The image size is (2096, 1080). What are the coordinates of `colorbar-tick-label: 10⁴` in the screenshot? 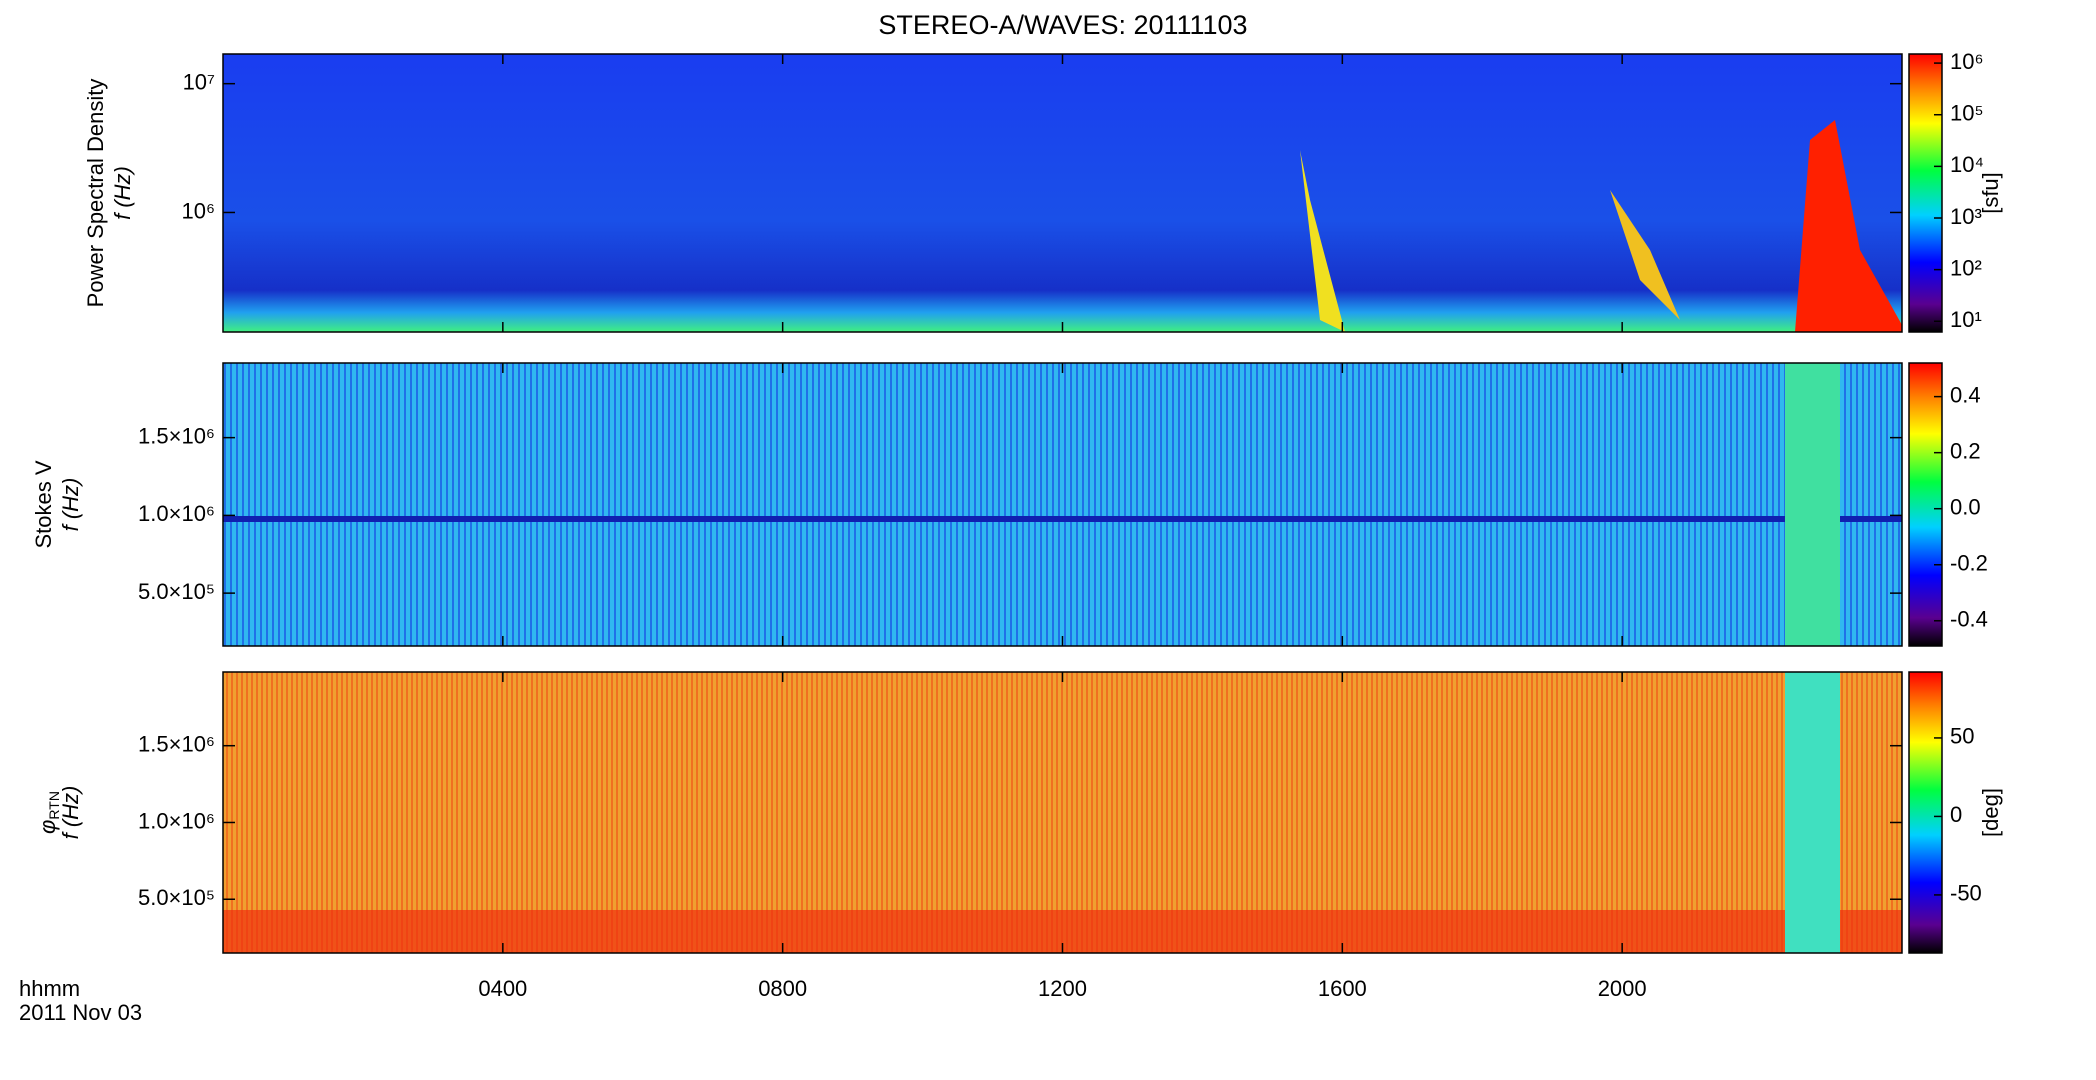 It's located at (1967, 164).